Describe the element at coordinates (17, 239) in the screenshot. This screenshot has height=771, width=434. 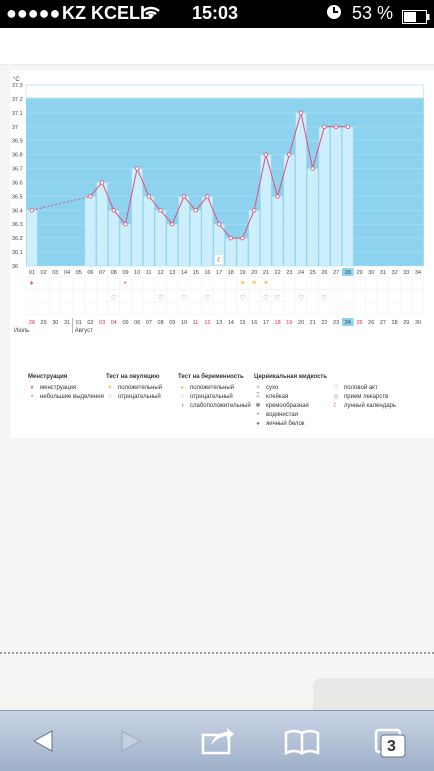
I see `y-tick-label: 36.2` at that location.